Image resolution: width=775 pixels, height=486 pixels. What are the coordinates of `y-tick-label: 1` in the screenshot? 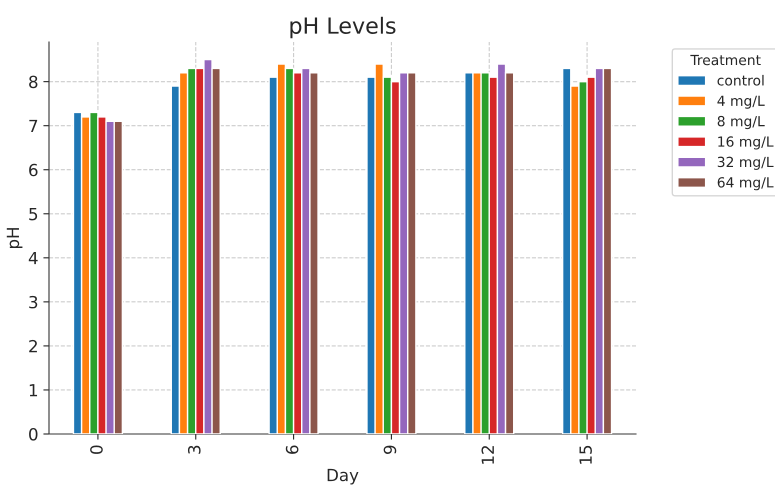 It's located at (34, 390).